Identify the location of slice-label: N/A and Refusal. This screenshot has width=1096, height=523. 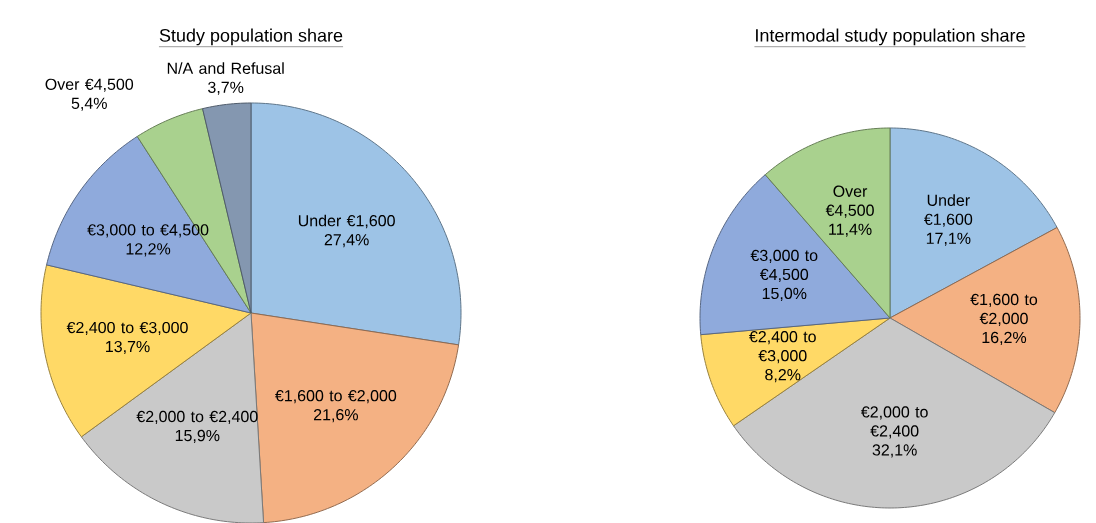
(225, 68).